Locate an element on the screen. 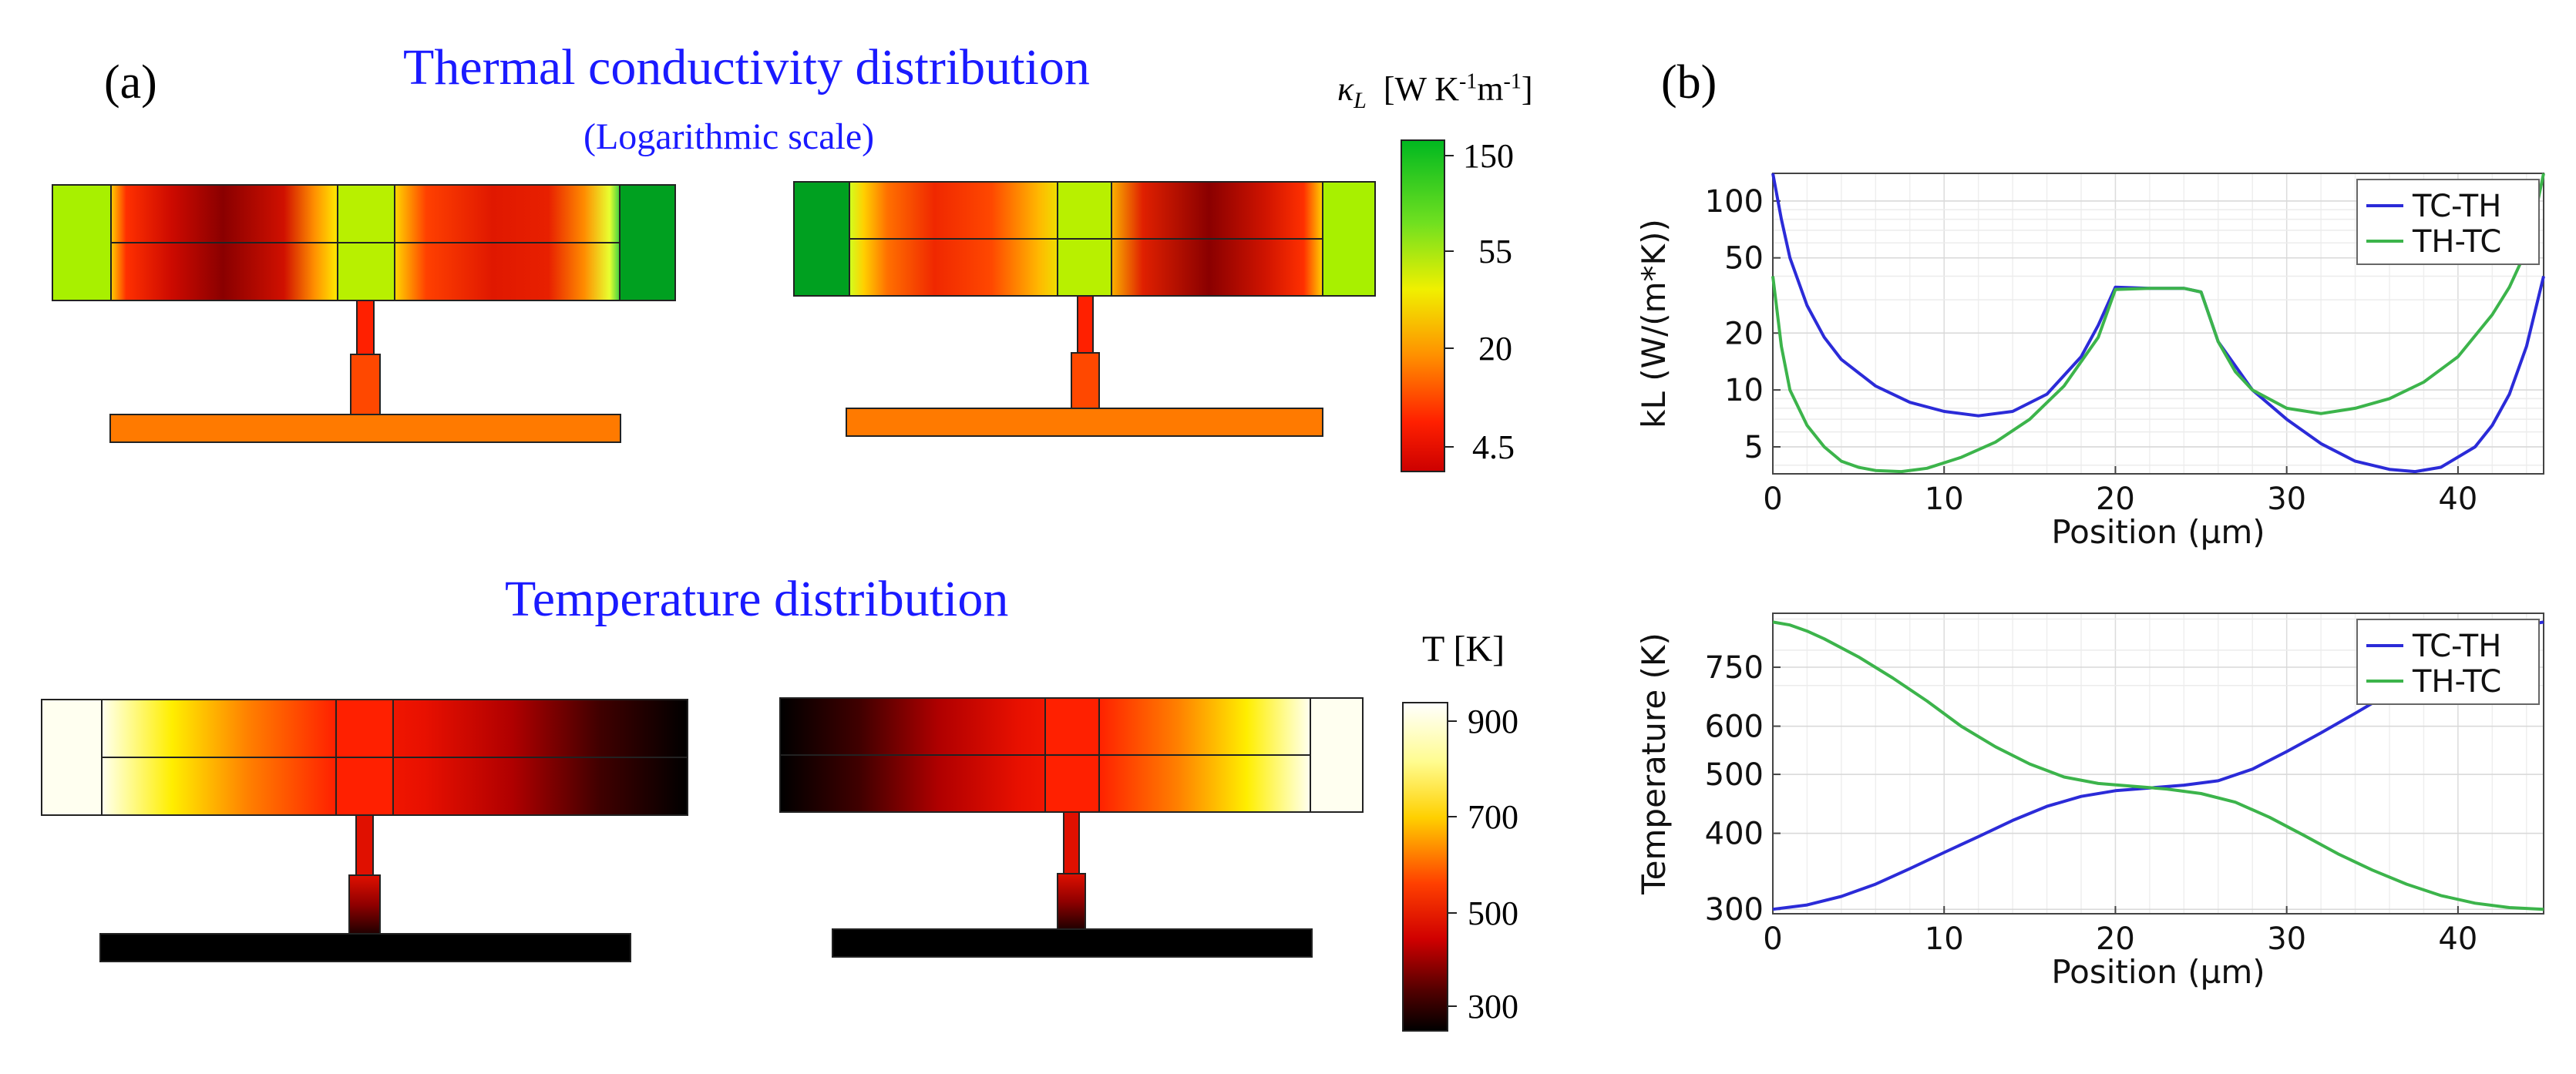  kappa-unit-exp1: -1 is located at coordinates (1468, 81).